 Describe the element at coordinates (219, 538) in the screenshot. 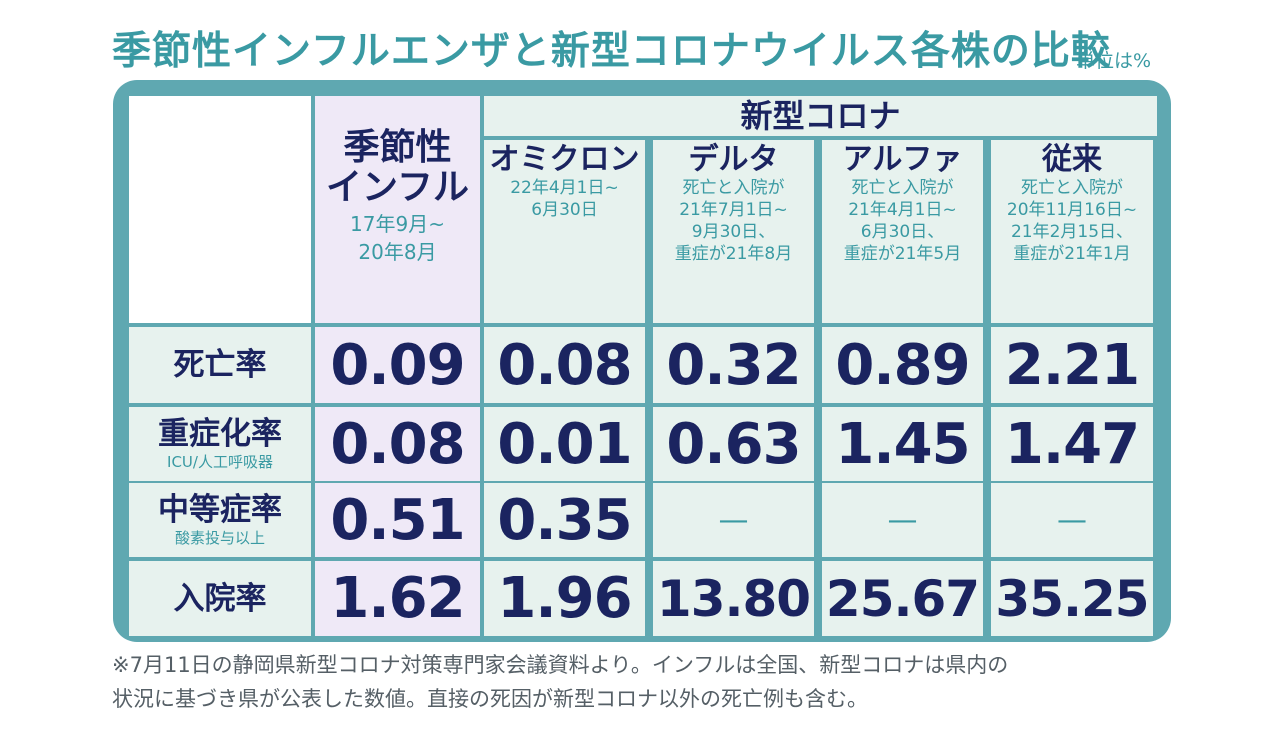

I see `row-moderate-rate-label-sub: 酸素投与以上` at that location.